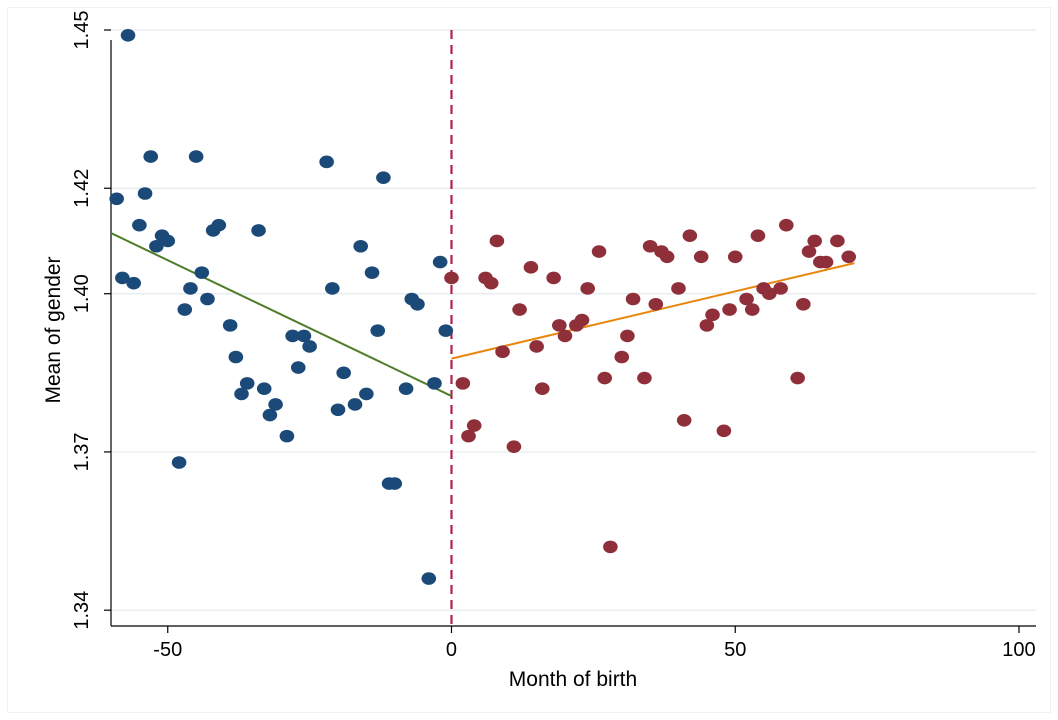 This screenshot has height=720, width=1058. Describe the element at coordinates (82, 30) in the screenshot. I see `y-tick-label: 1.45` at that location.